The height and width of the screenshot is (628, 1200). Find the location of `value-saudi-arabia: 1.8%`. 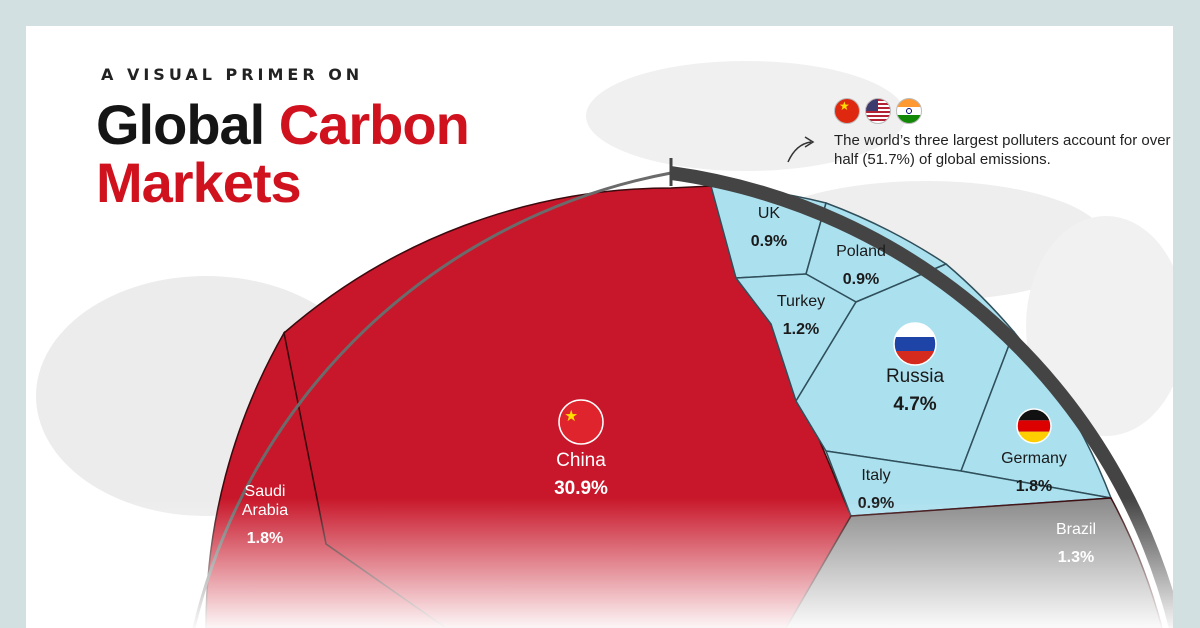

value-saudi-arabia: 1.8% is located at coordinates (265, 538).